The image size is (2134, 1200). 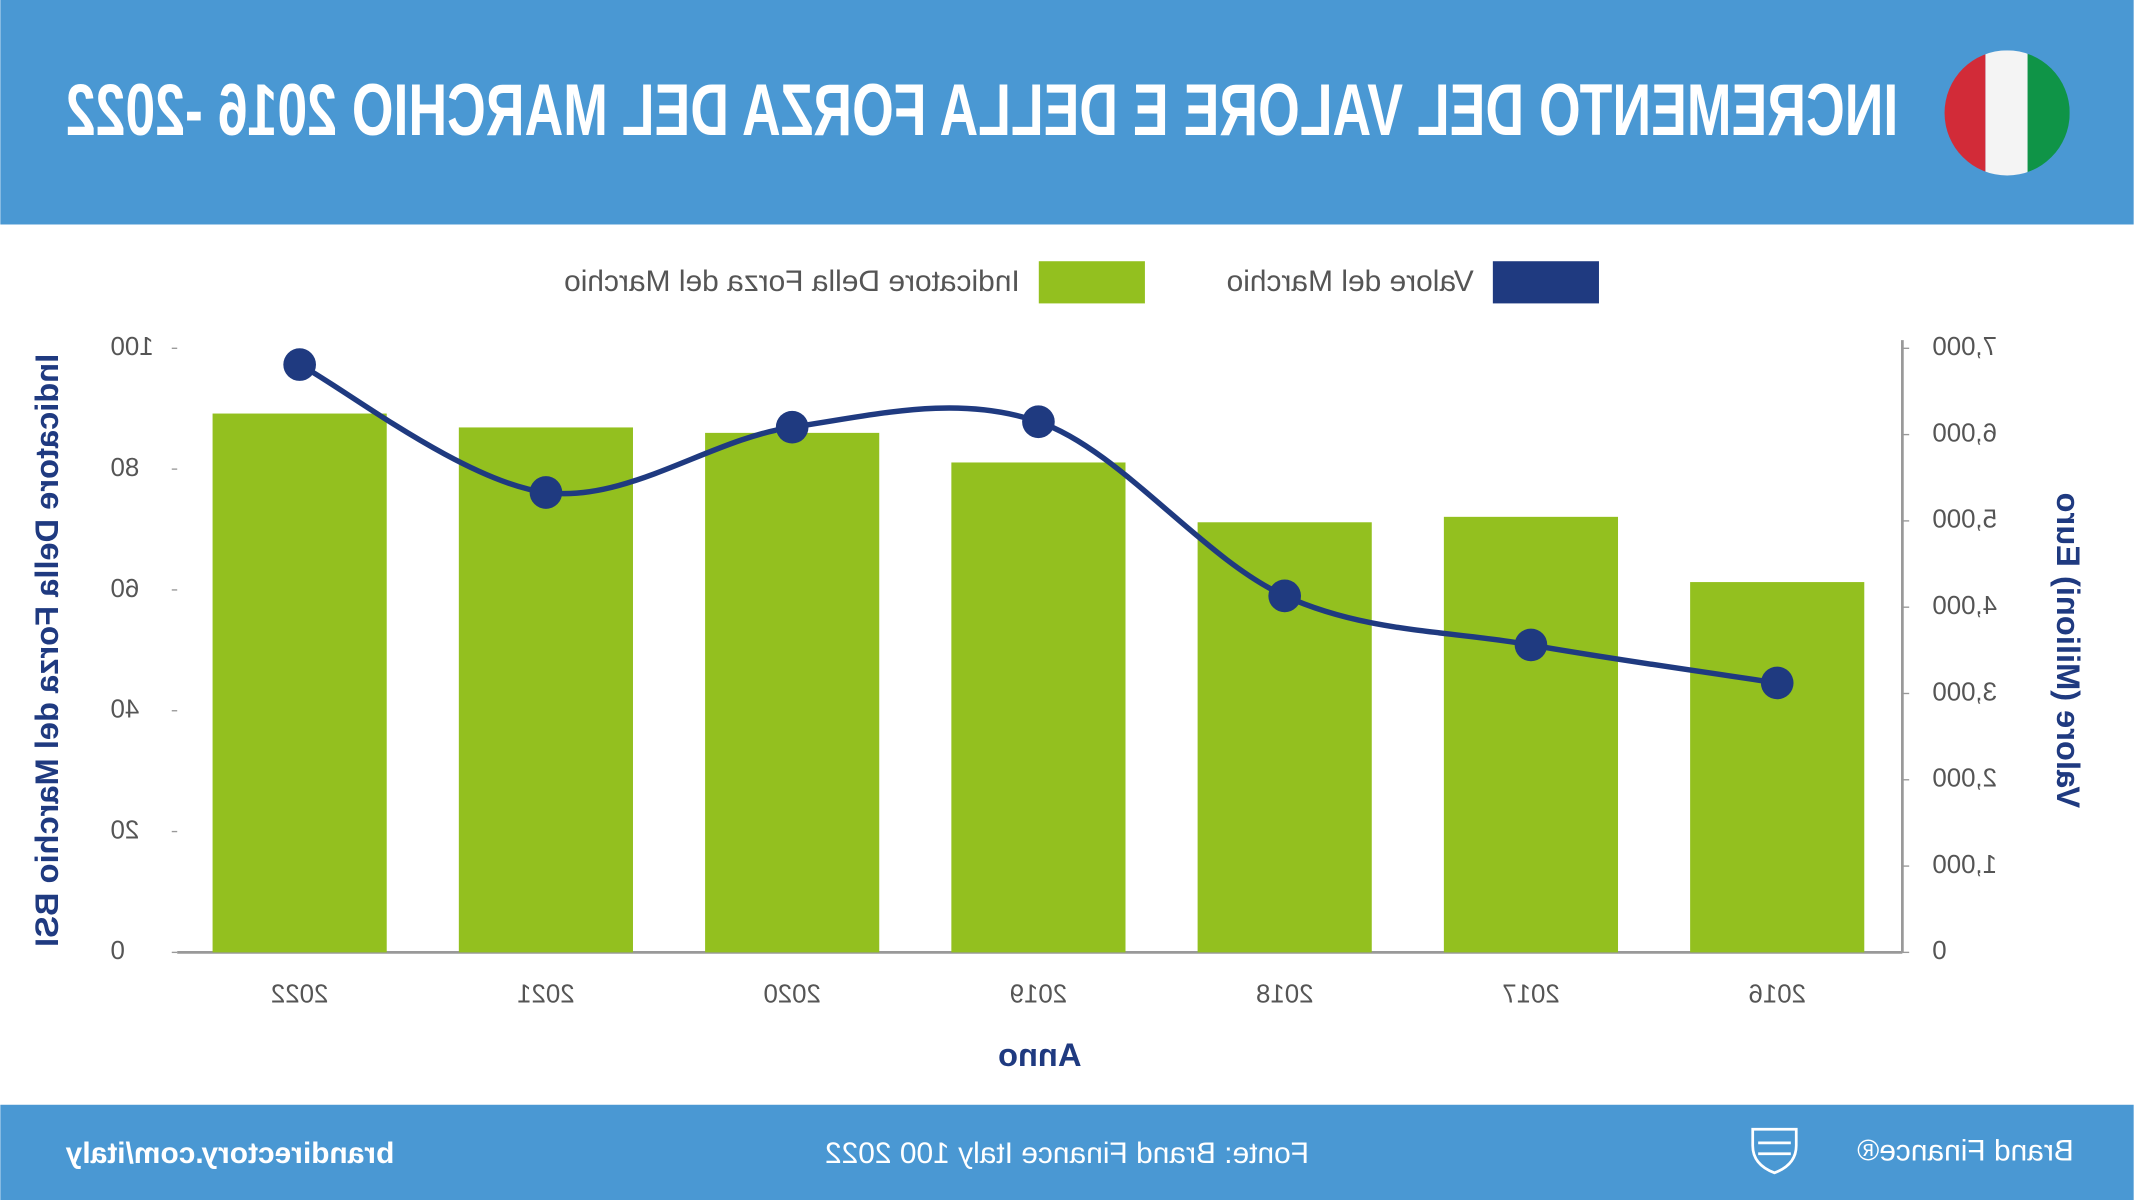 I want to click on brand-name: Brand Finance®, so click(x=1965, y=1150).